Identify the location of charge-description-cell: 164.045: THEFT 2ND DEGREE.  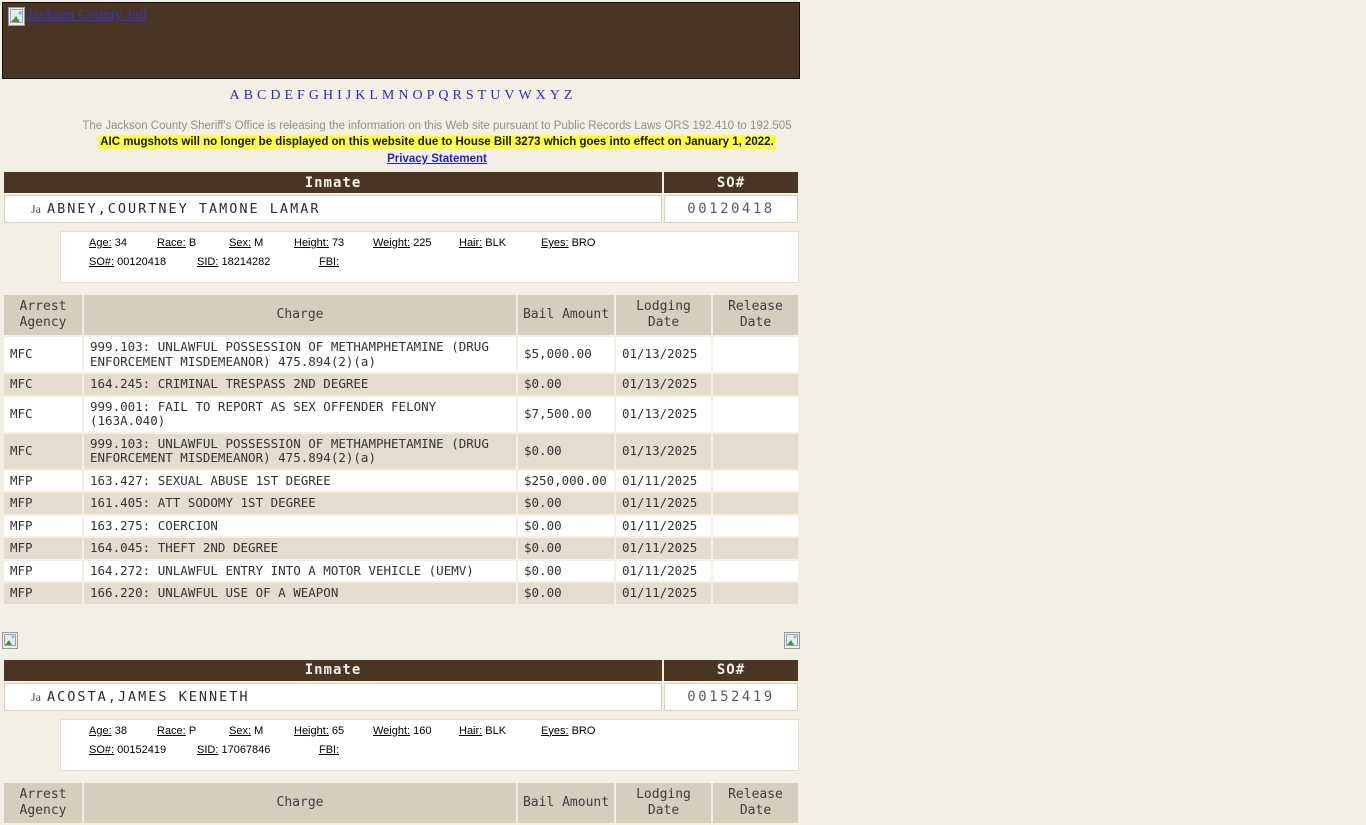
(300, 548).